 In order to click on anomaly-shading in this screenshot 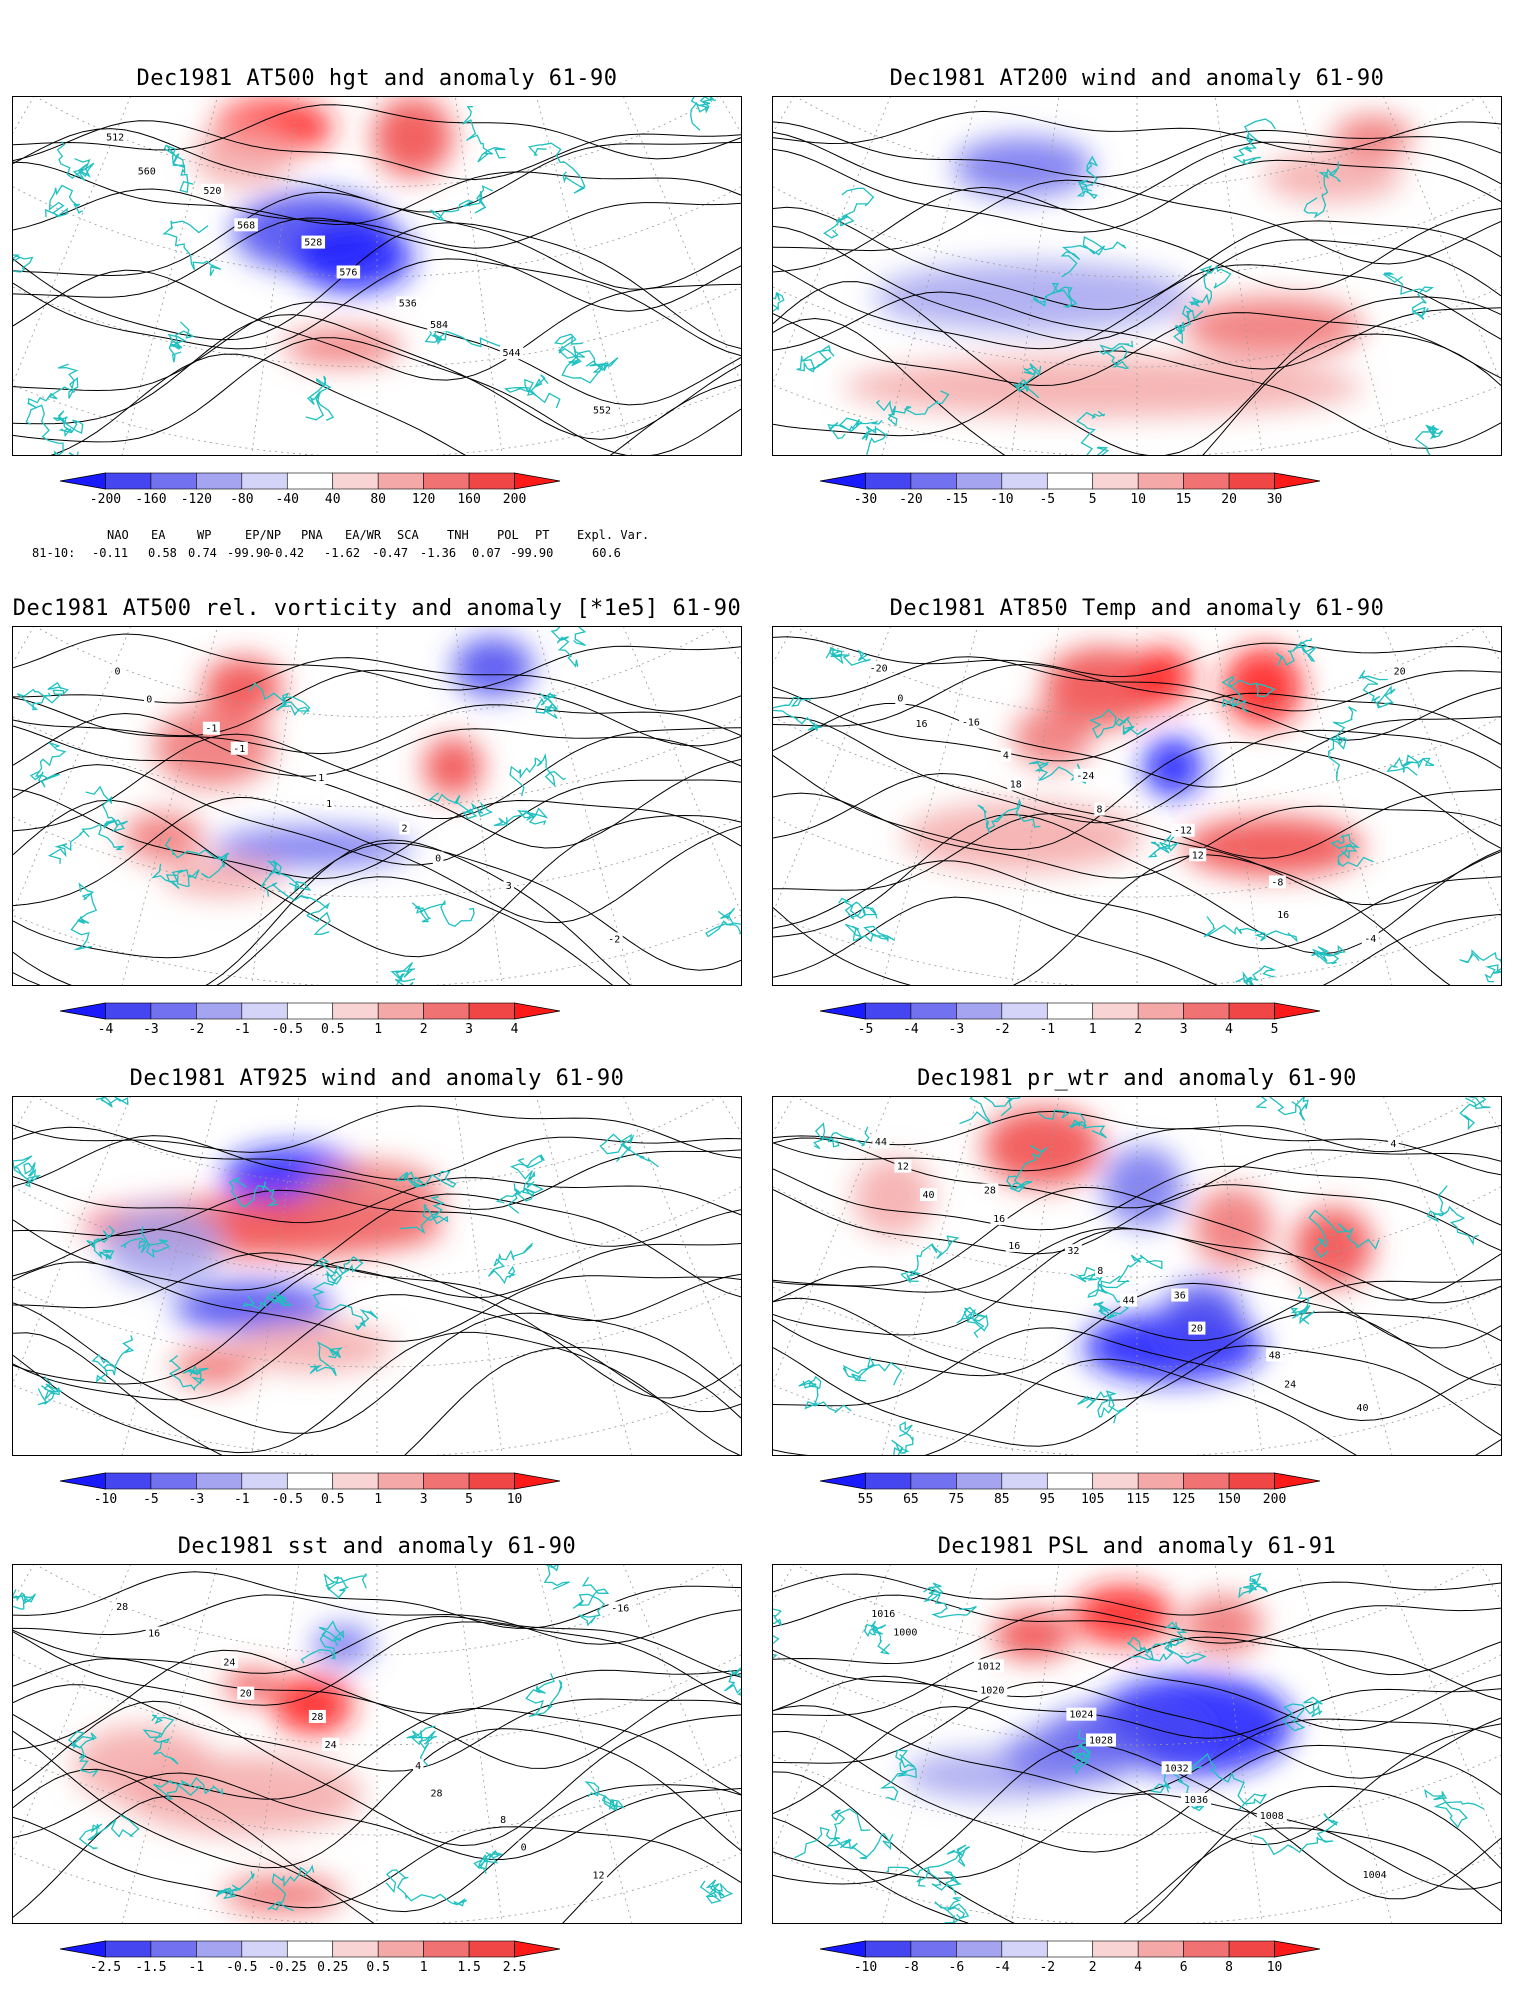, I will do `click(223, 1770)`.